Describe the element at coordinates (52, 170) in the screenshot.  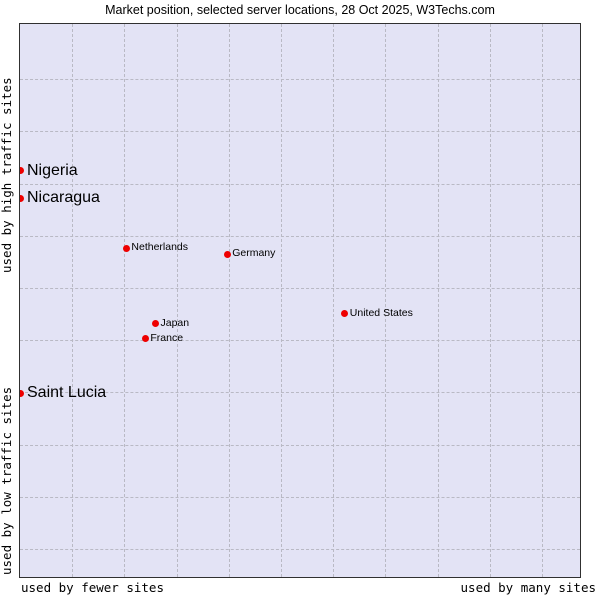
I see `data-point-label: Nigeria` at that location.